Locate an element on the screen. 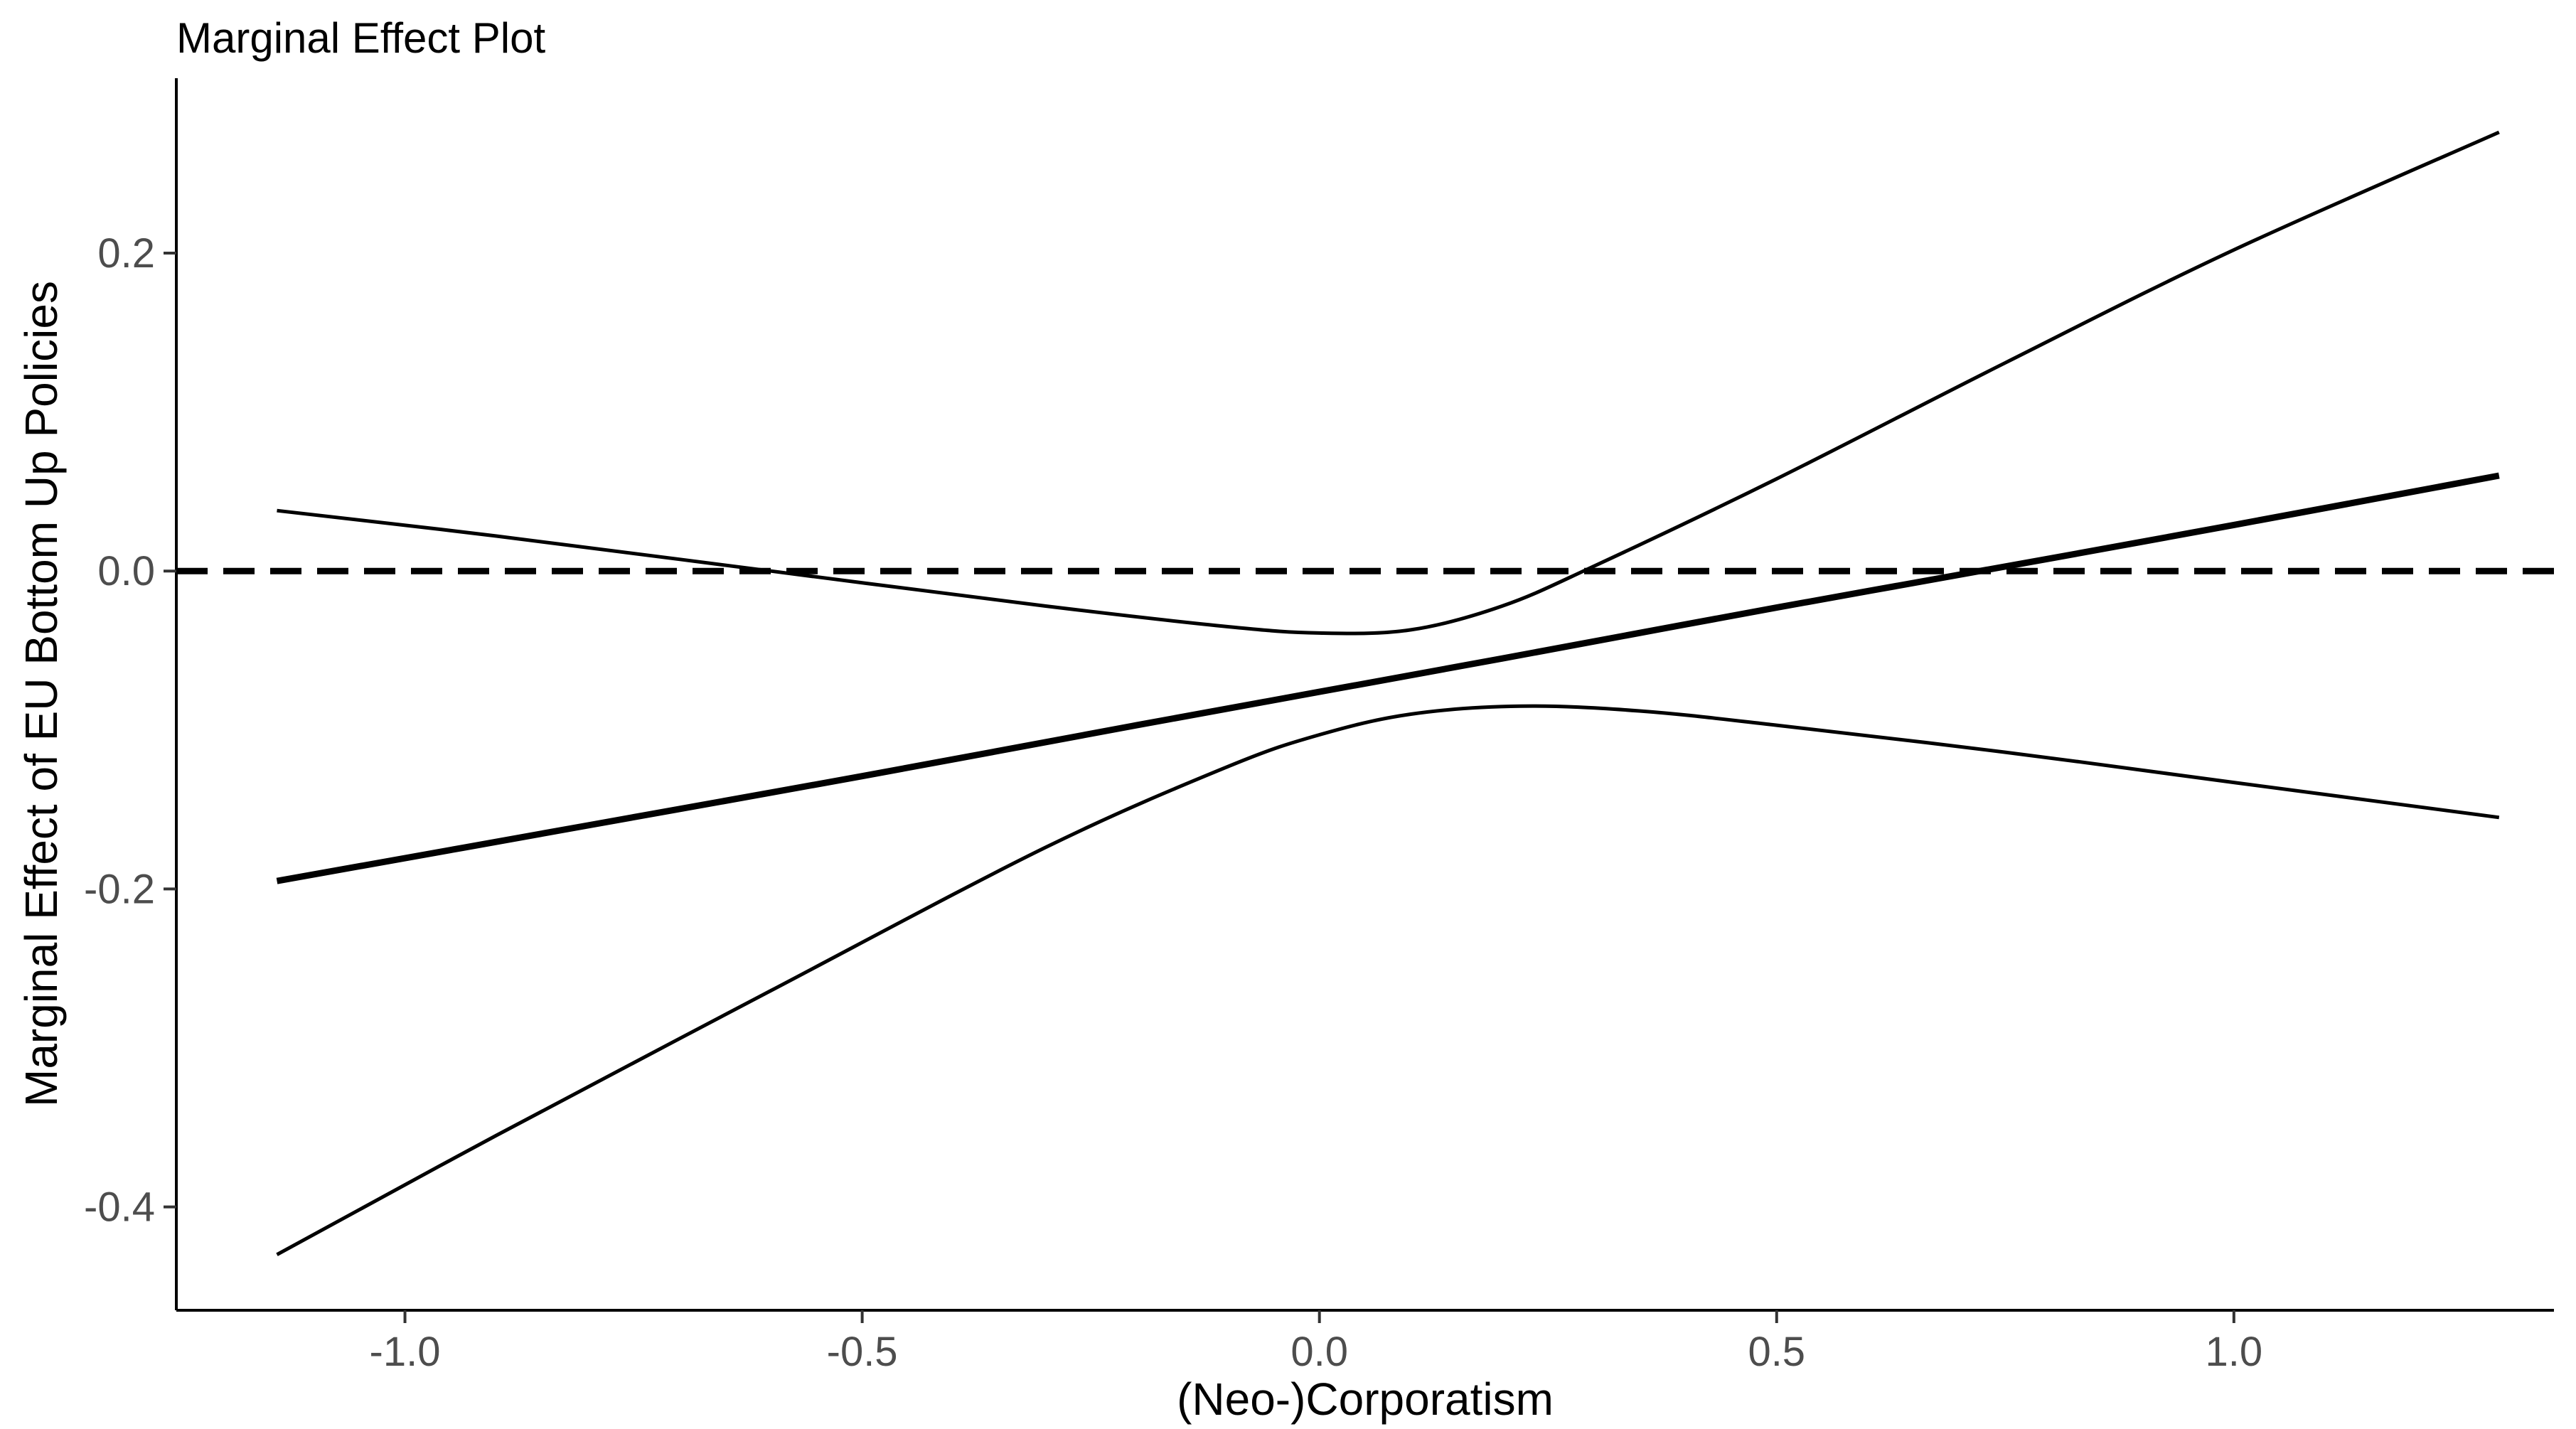 Image resolution: width=2576 pixels, height=1429 pixels. x-tick-label: -0.5 is located at coordinates (862, 1352).